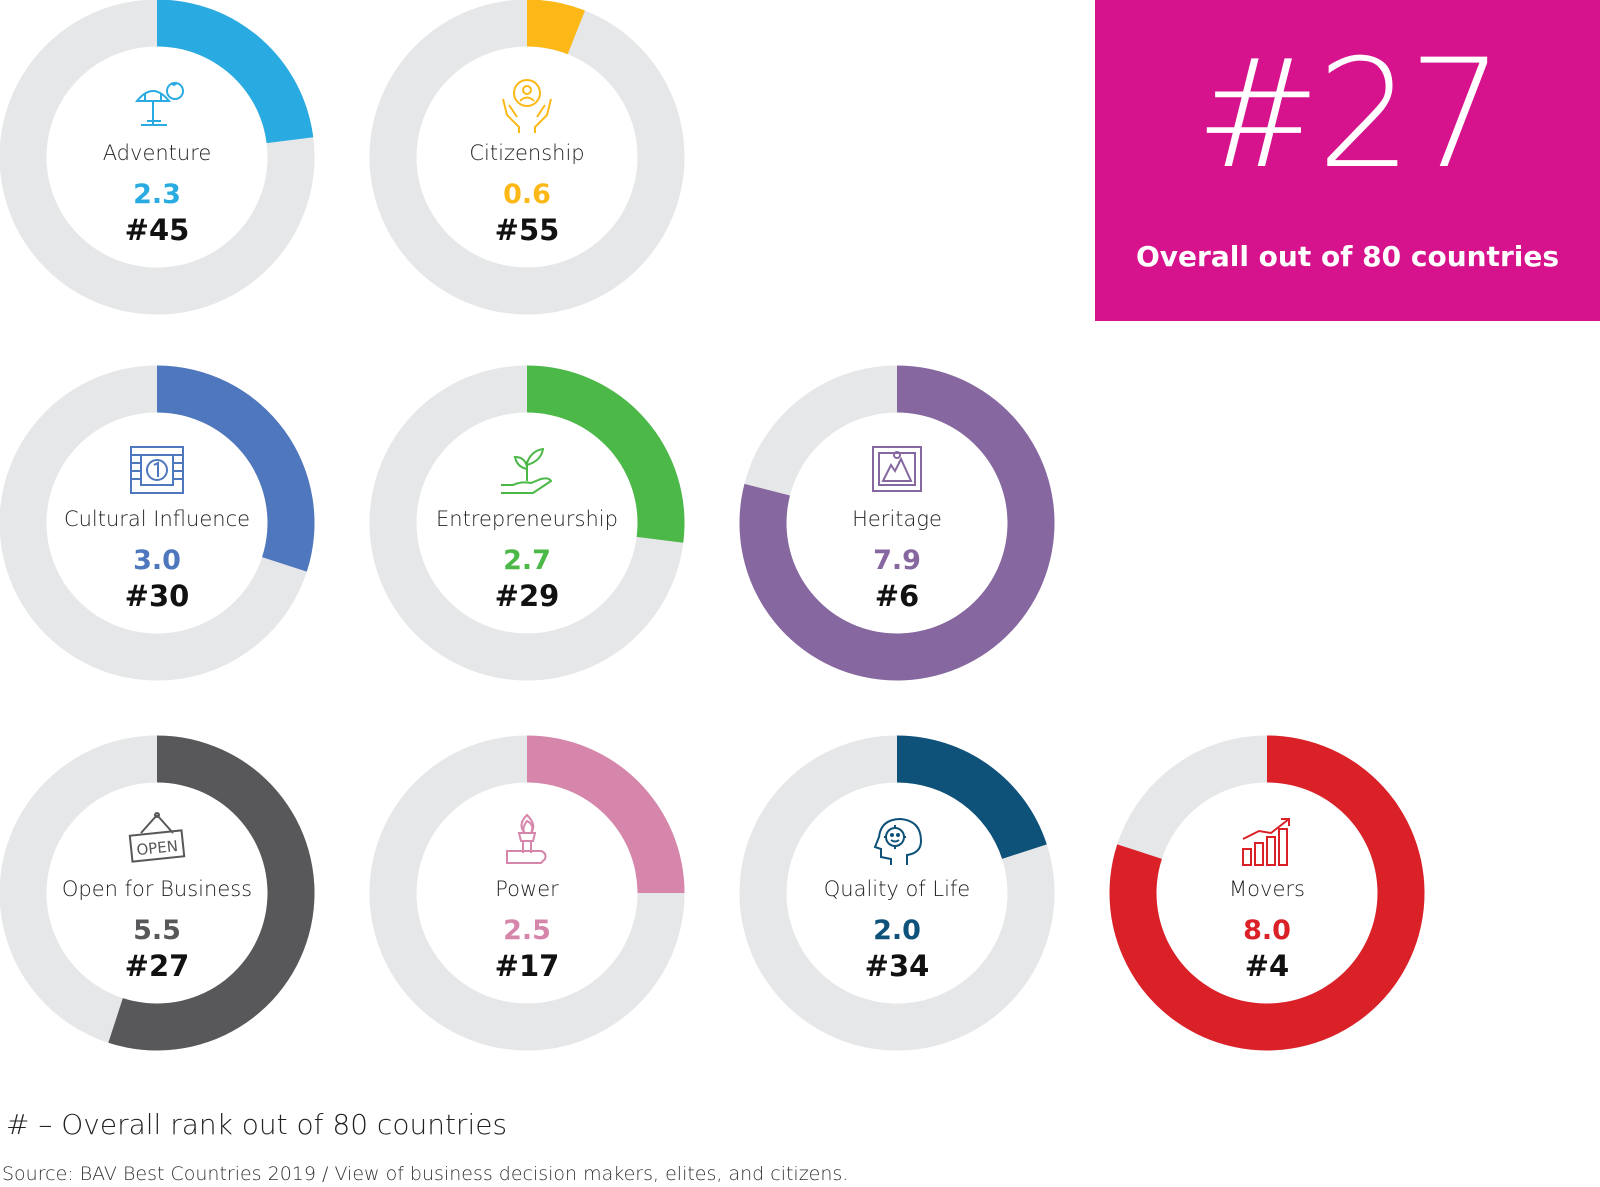 The image size is (1600, 1187). Describe the element at coordinates (235, 72) in the screenshot. I see `adventure-donut-arc` at that location.